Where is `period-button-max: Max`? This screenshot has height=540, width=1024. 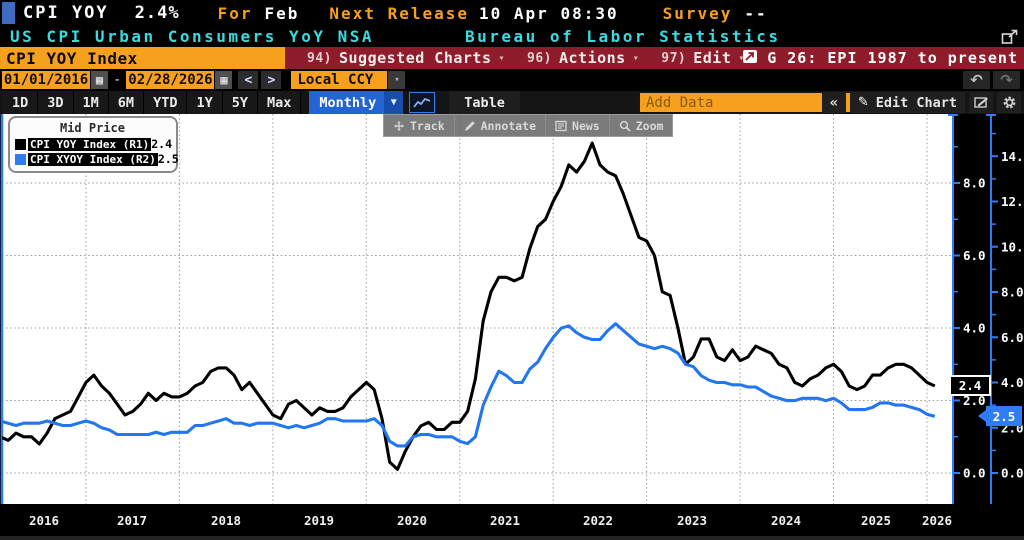
period-button-max: Max is located at coordinates (279, 102).